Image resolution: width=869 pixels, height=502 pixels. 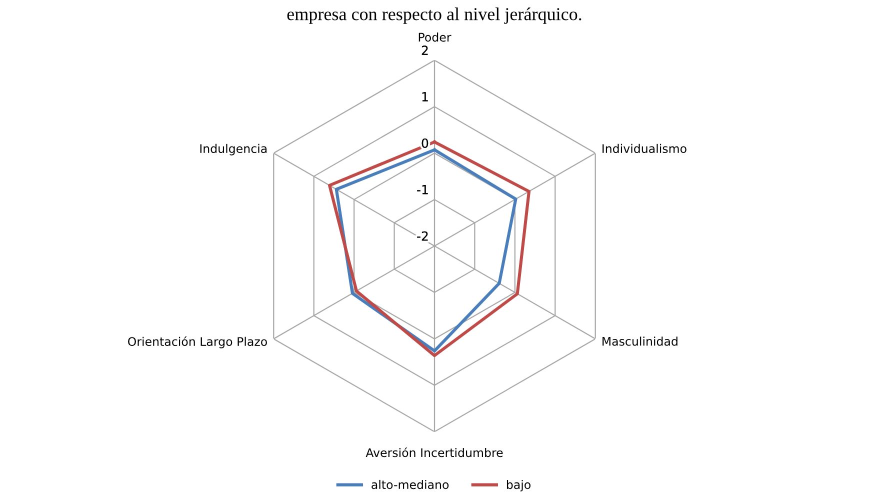 I want to click on spoke-label: Aversión Incertidumbre, so click(x=434, y=453).